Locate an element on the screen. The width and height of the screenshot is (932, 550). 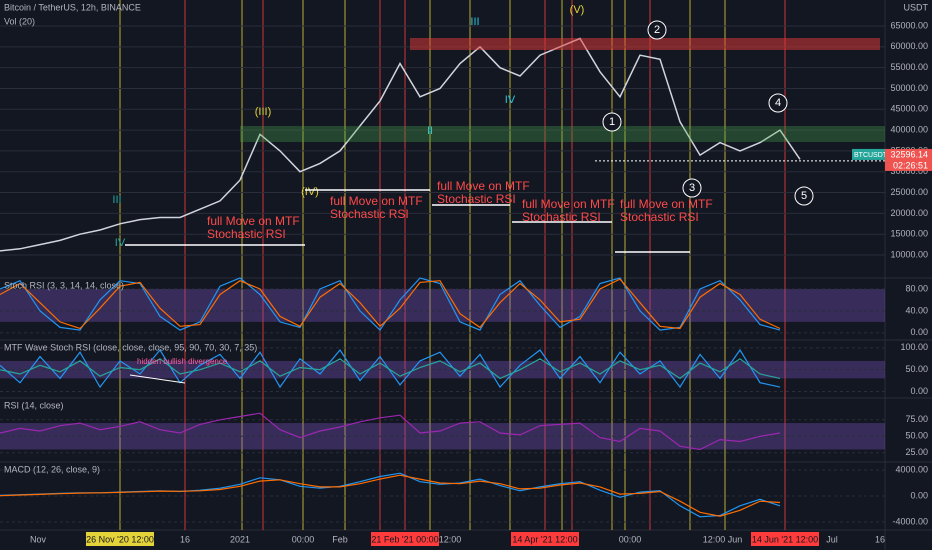
axis-bg is located at coordinates (908, 275).